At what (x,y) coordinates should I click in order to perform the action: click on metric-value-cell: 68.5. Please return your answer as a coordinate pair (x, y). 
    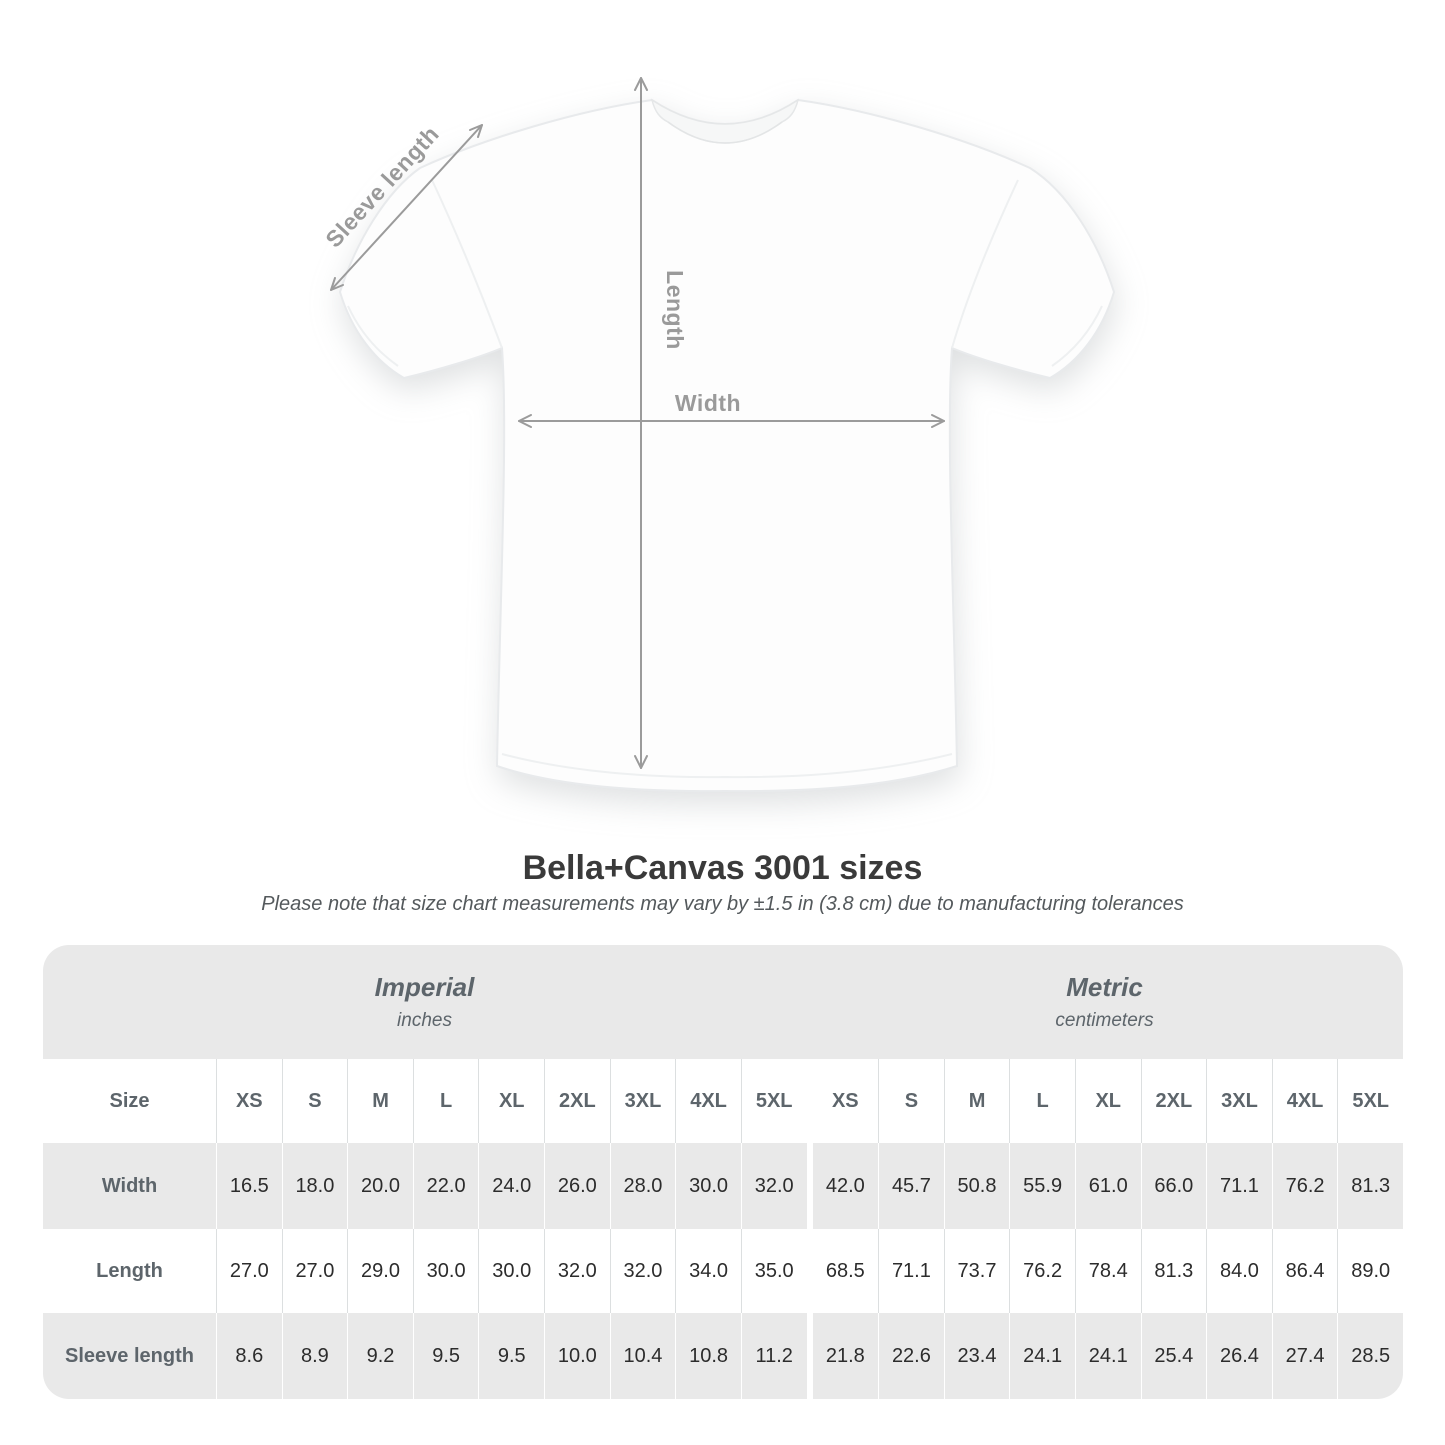
    Looking at the image, I should click on (845, 1271).